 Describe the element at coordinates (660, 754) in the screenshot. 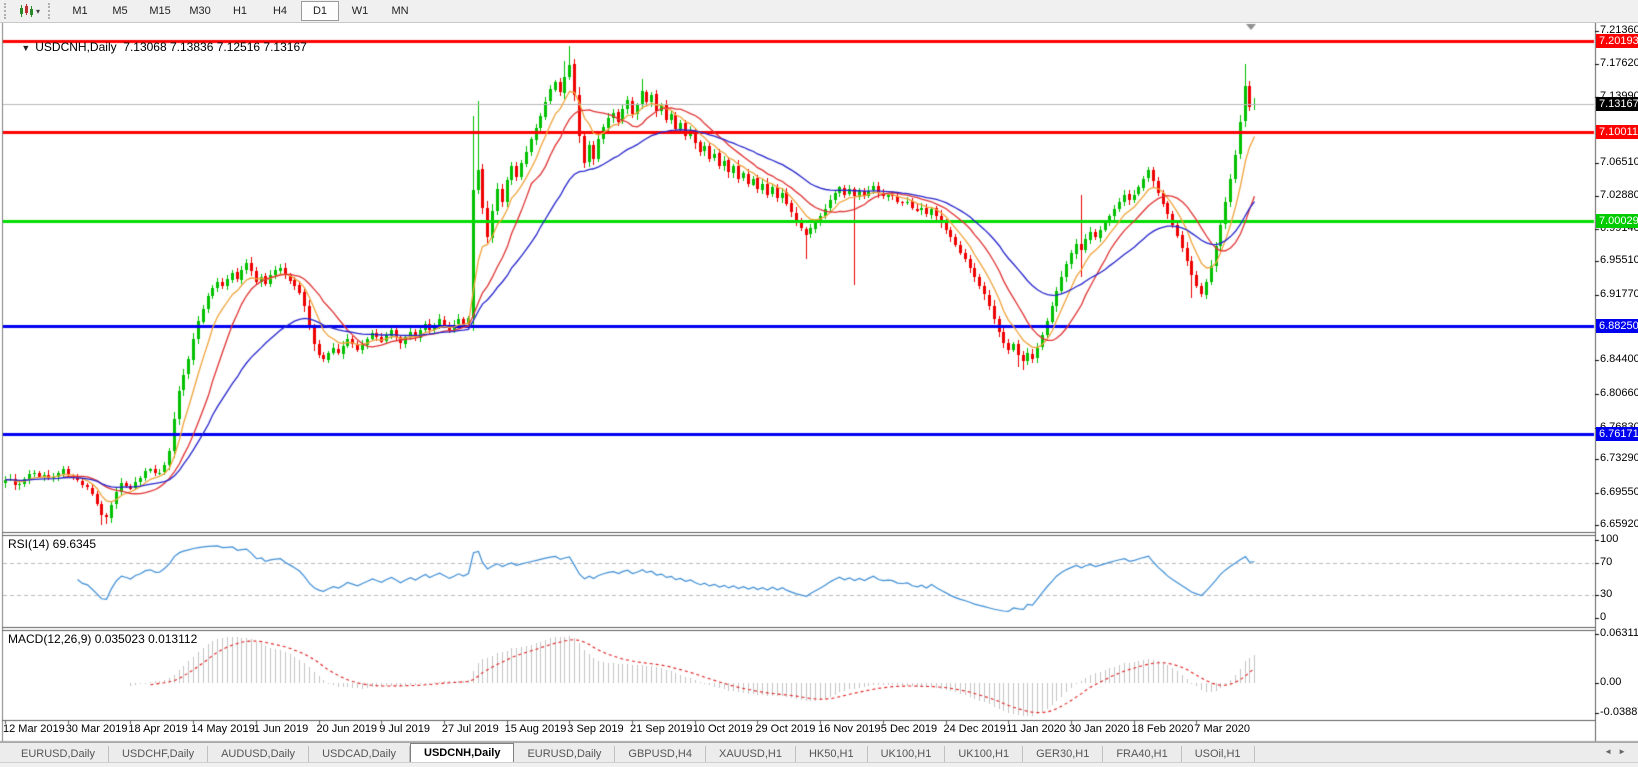

I see `chart-tab: GBPUSD,H4` at that location.